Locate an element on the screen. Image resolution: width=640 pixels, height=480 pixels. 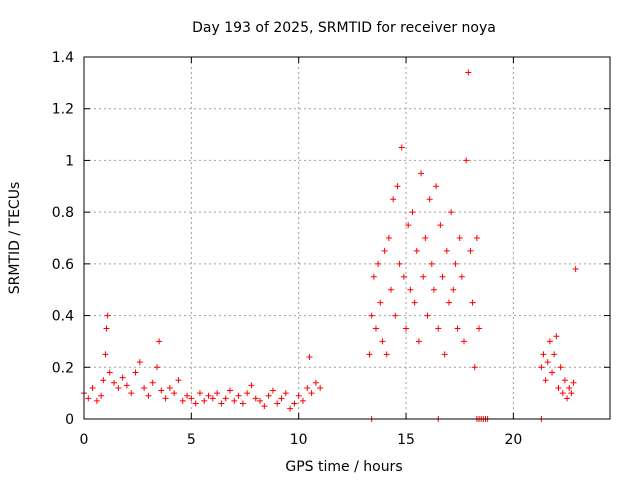
y-tick-label: 0 is located at coordinates (69, 420).